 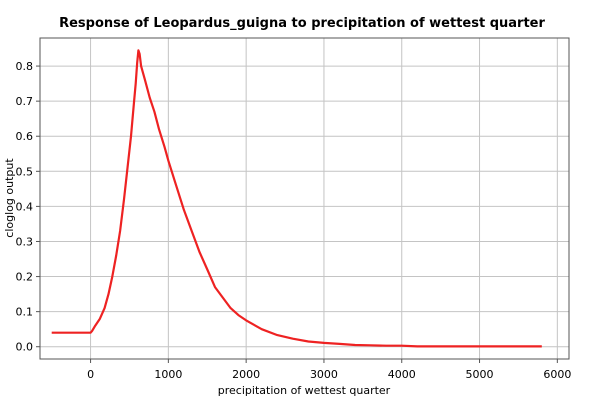 I want to click on x-tick-label: 5000, so click(x=480, y=374).